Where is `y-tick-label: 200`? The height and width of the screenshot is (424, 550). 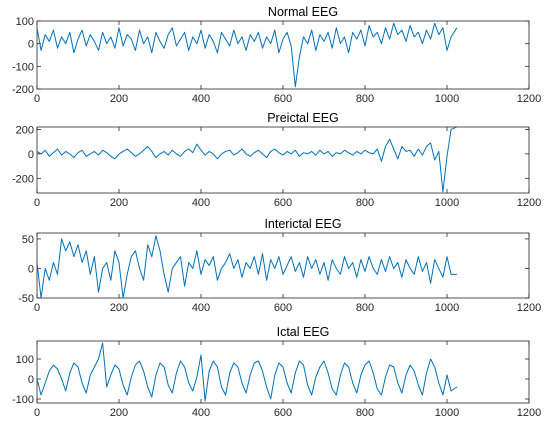
y-tick-label: 200 is located at coordinates (25, 130).